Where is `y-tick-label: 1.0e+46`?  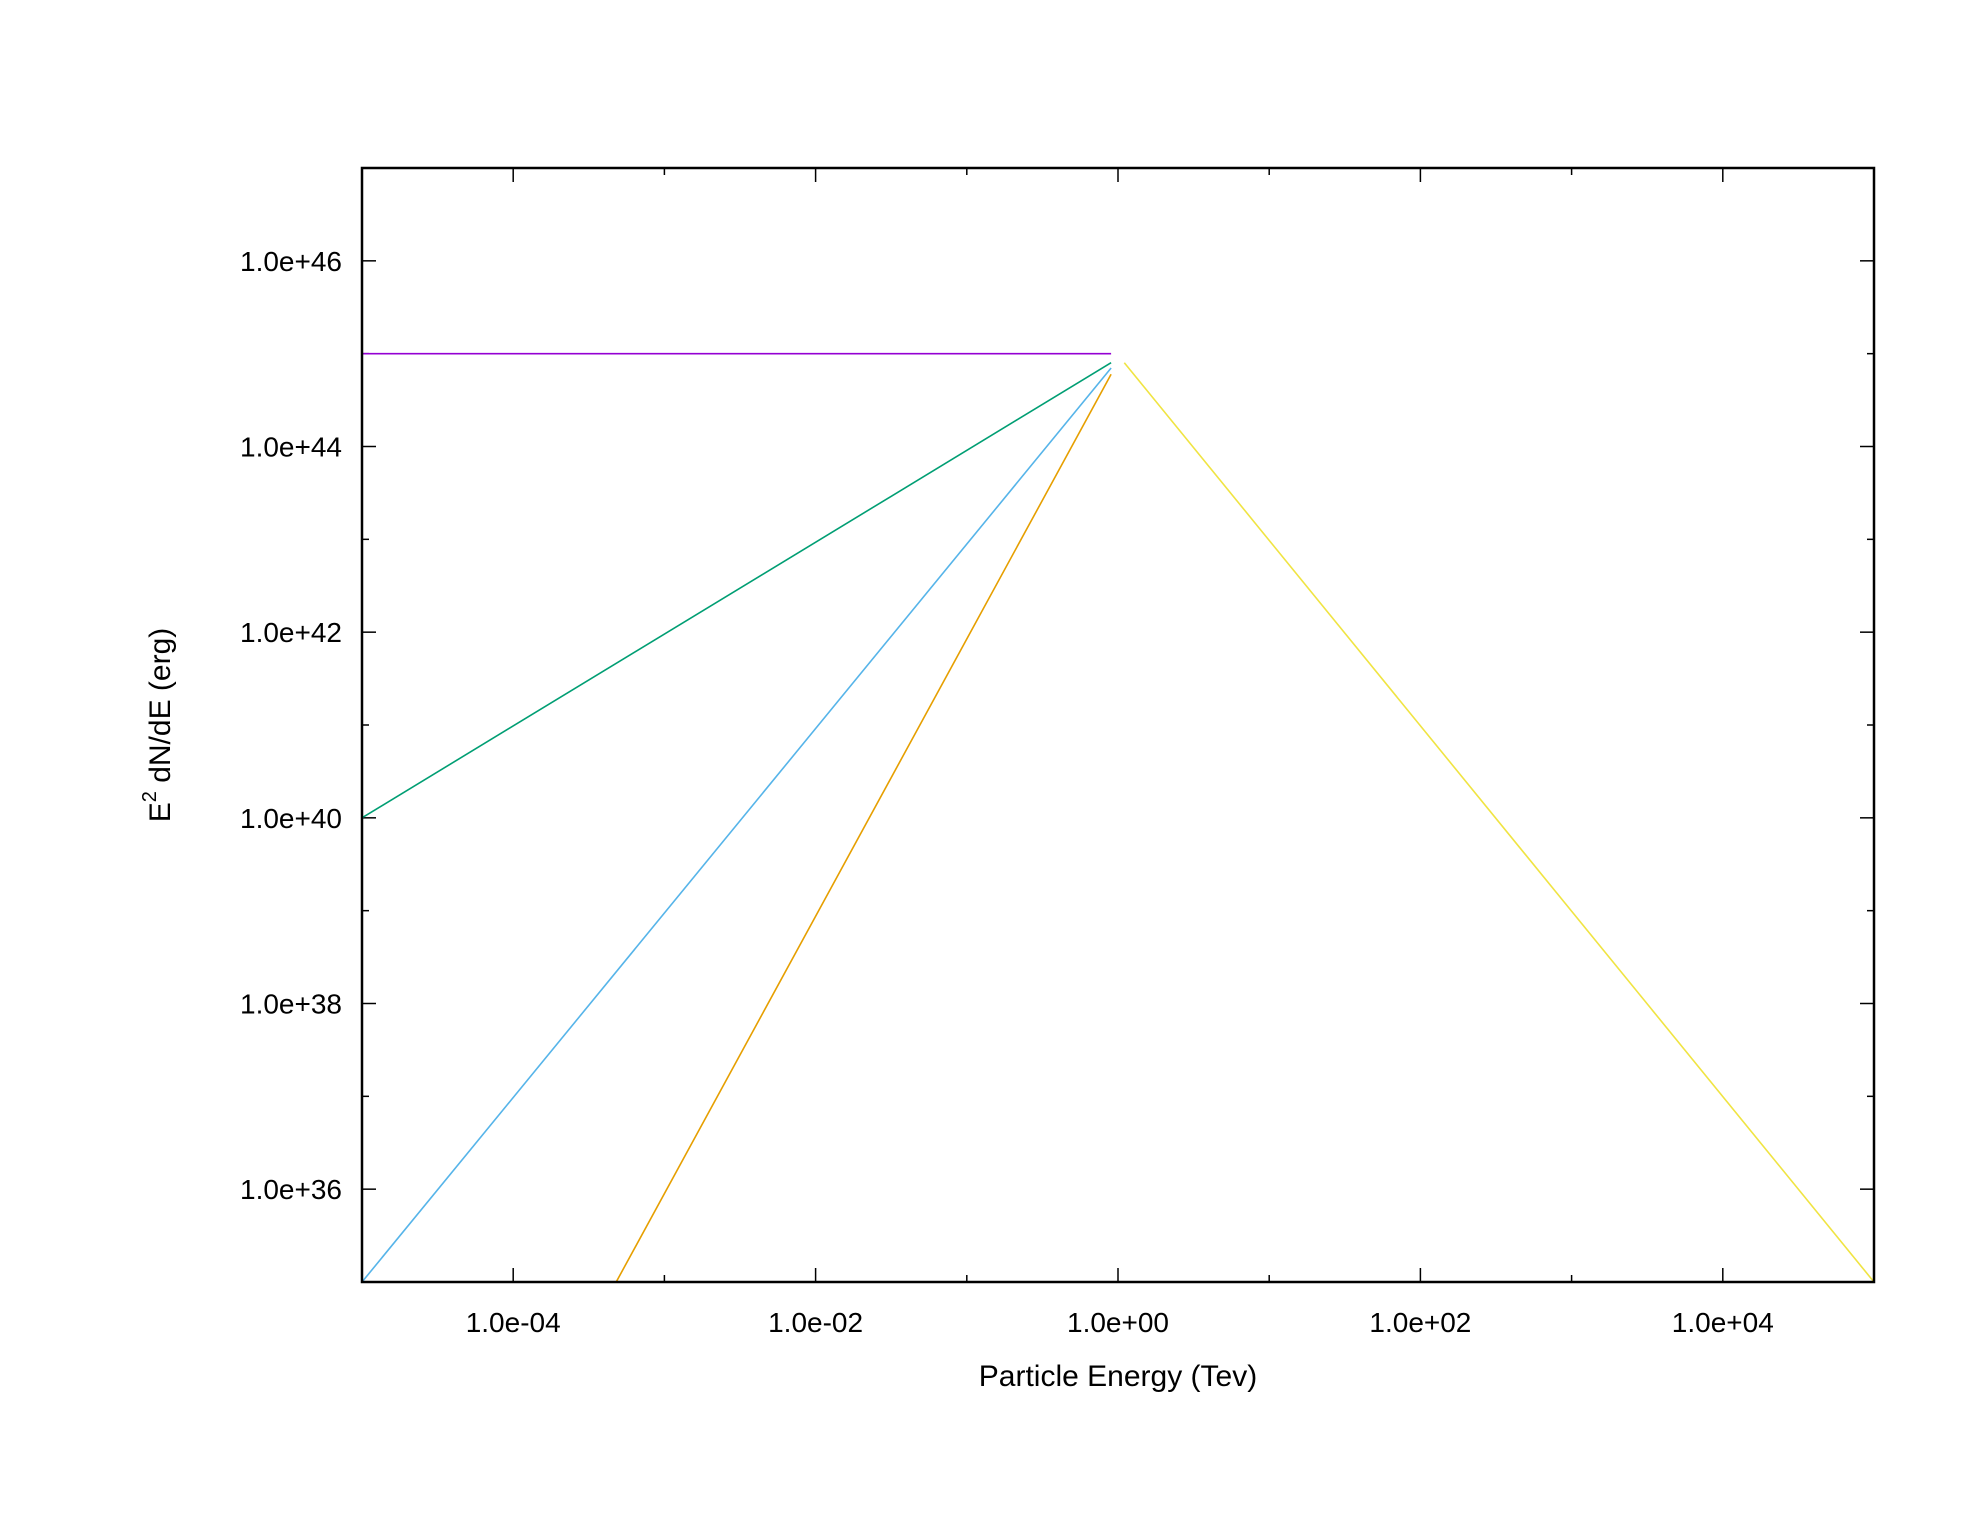
y-tick-label: 1.0e+46 is located at coordinates (291, 261).